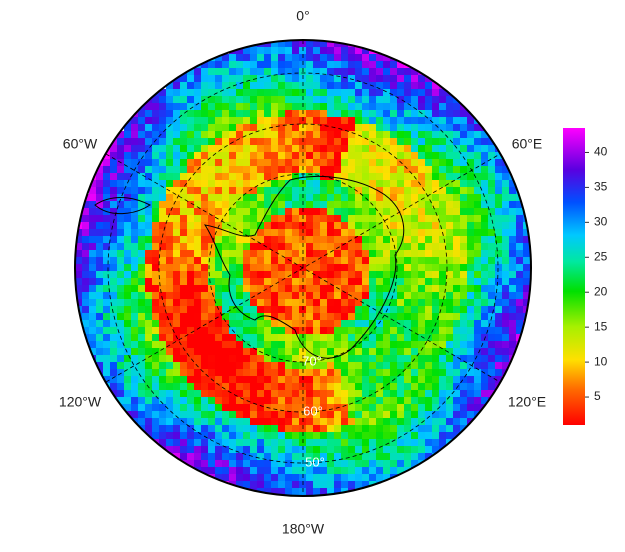  Describe the element at coordinates (597, 396) in the screenshot. I see `colorbar-tick-label: 5` at that location.